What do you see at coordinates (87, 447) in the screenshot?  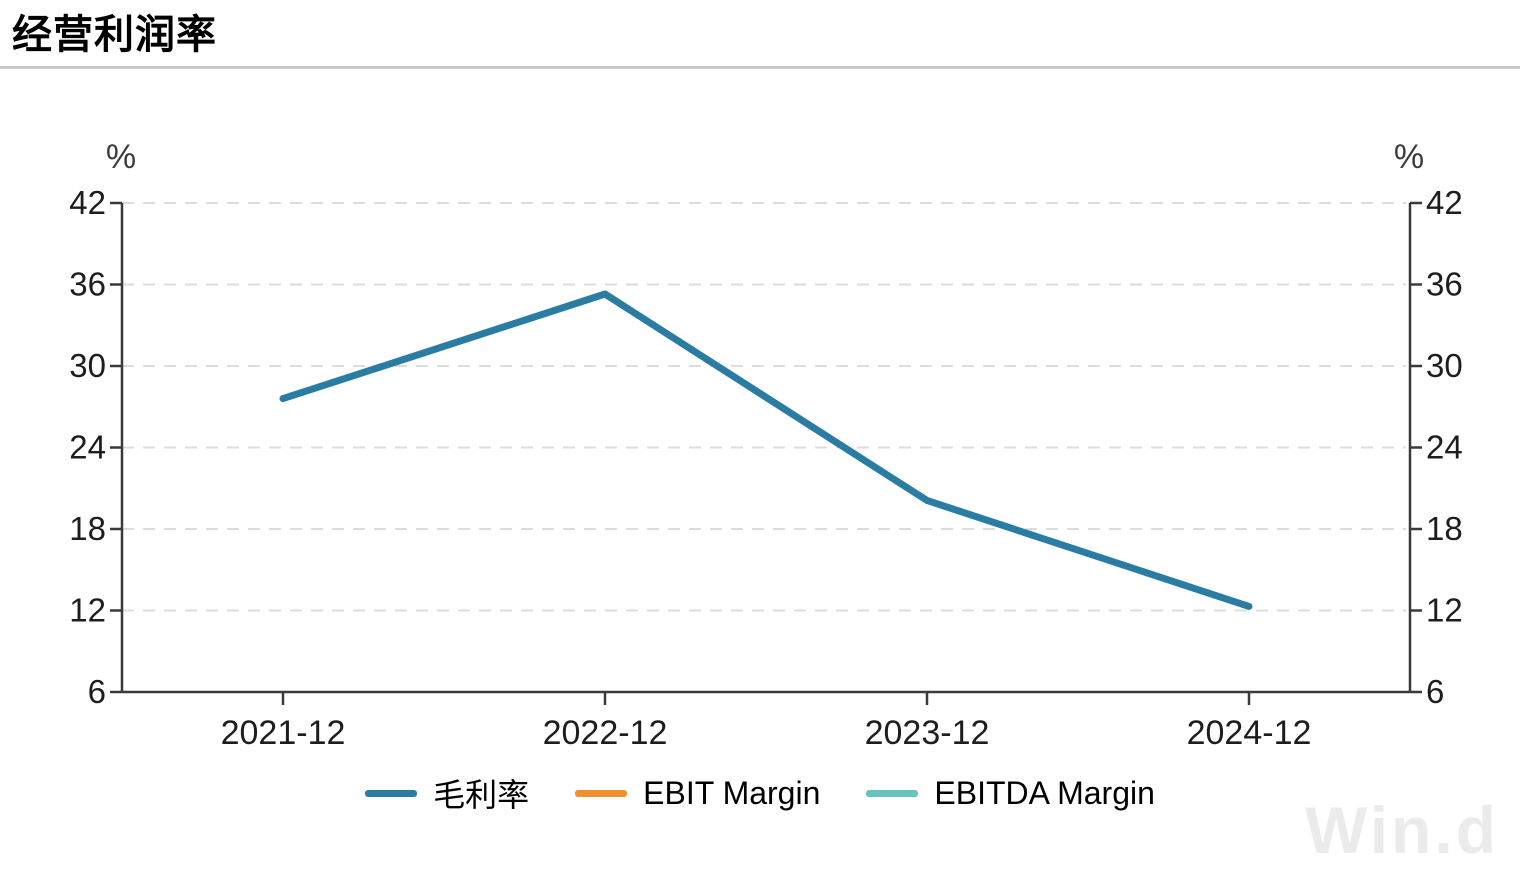 I see `y-tick-label-left: 24` at bounding box center [87, 447].